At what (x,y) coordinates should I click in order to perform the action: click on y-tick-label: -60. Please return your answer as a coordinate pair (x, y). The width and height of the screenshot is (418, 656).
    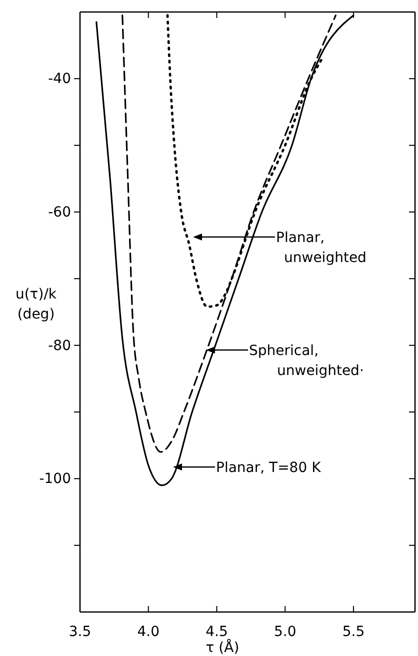
    Looking at the image, I should click on (59, 212).